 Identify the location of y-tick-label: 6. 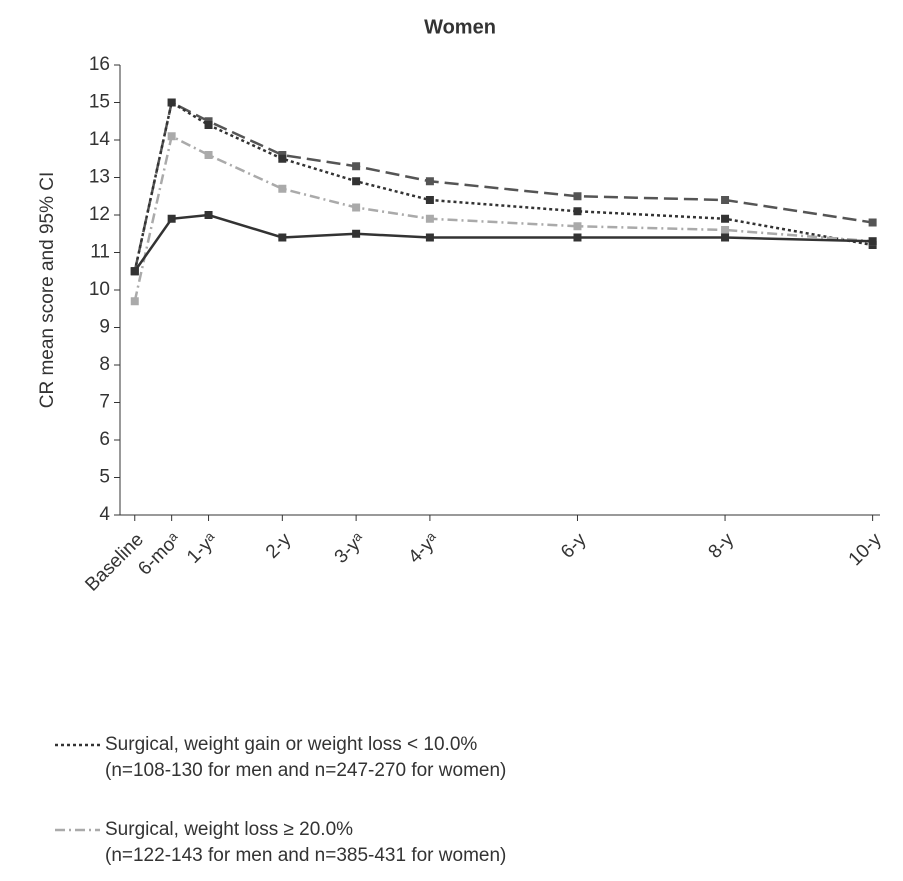
(104, 439).